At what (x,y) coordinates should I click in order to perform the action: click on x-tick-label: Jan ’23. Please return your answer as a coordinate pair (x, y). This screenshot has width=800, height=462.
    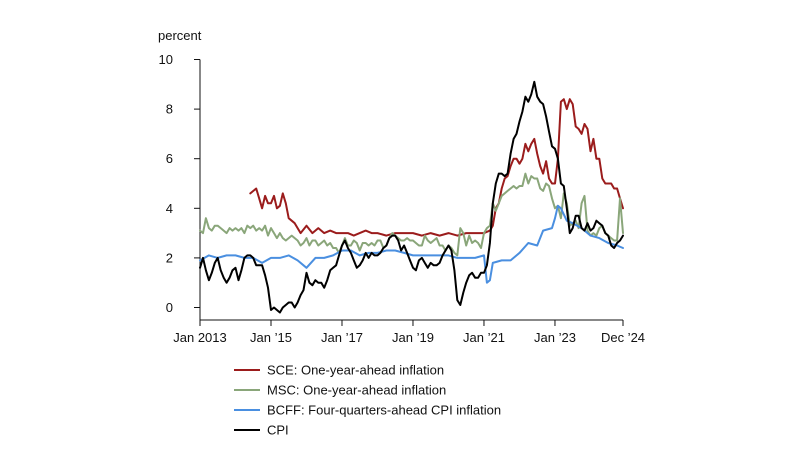
    Looking at the image, I should click on (555, 337).